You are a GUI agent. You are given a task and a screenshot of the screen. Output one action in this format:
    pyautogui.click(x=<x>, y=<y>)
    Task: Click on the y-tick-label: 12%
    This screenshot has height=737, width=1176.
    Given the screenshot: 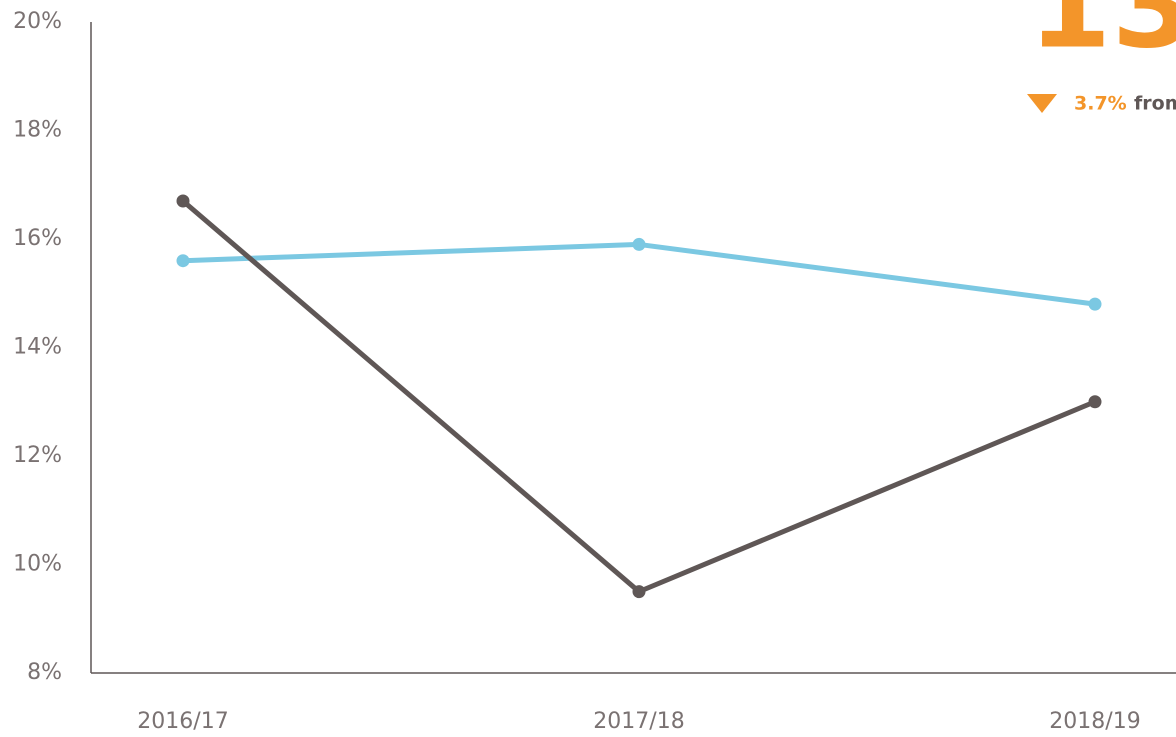 What is the action you would take?
    pyautogui.click(x=37, y=455)
    